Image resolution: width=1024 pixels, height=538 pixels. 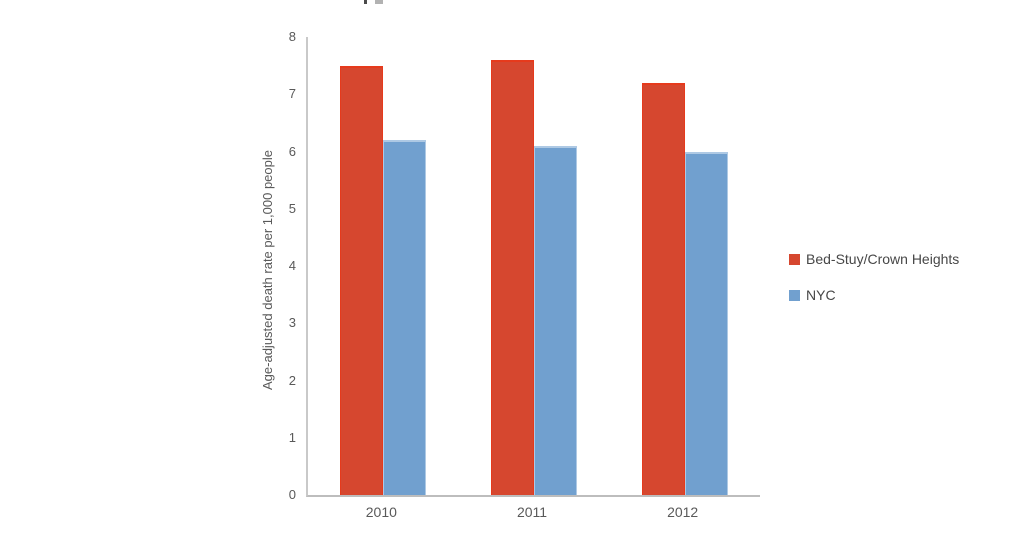 I want to click on legend: Bed-Stuy/Crown Heights NYC, so click(x=874, y=287).